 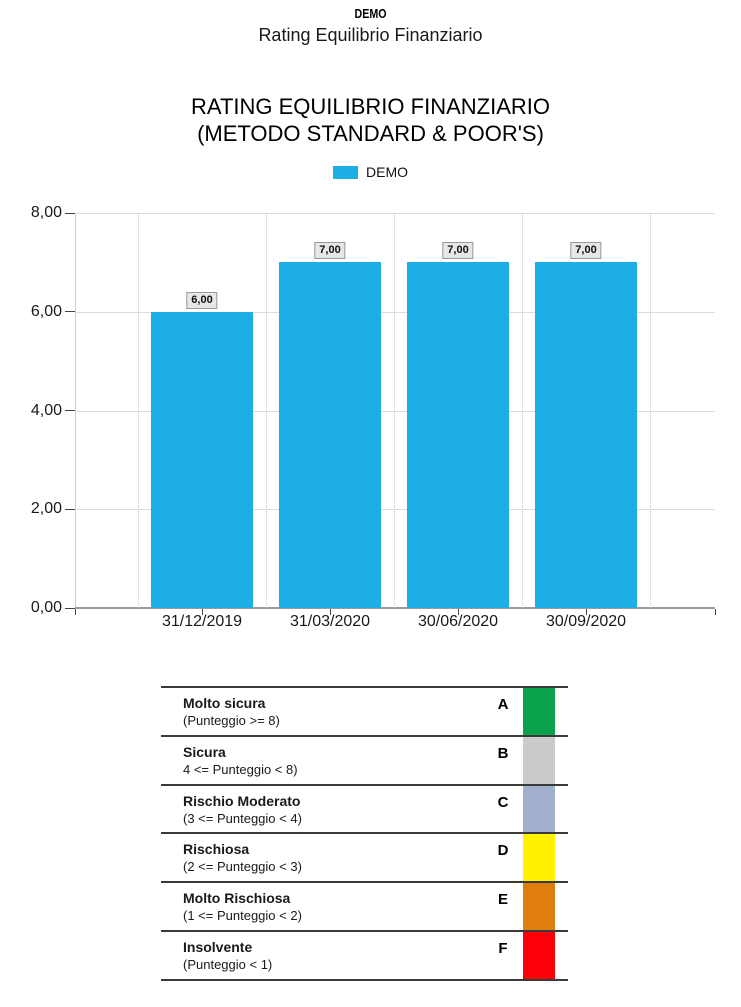 What do you see at coordinates (458, 621) in the screenshot?
I see `x-axis-label: 30/06/2020` at bounding box center [458, 621].